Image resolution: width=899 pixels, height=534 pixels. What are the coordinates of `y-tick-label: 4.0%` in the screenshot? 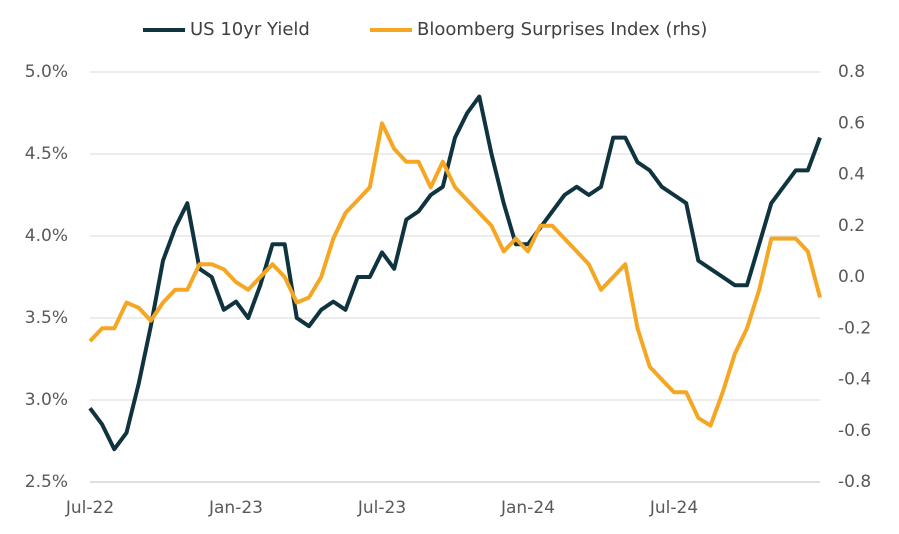 It's located at (46, 236).